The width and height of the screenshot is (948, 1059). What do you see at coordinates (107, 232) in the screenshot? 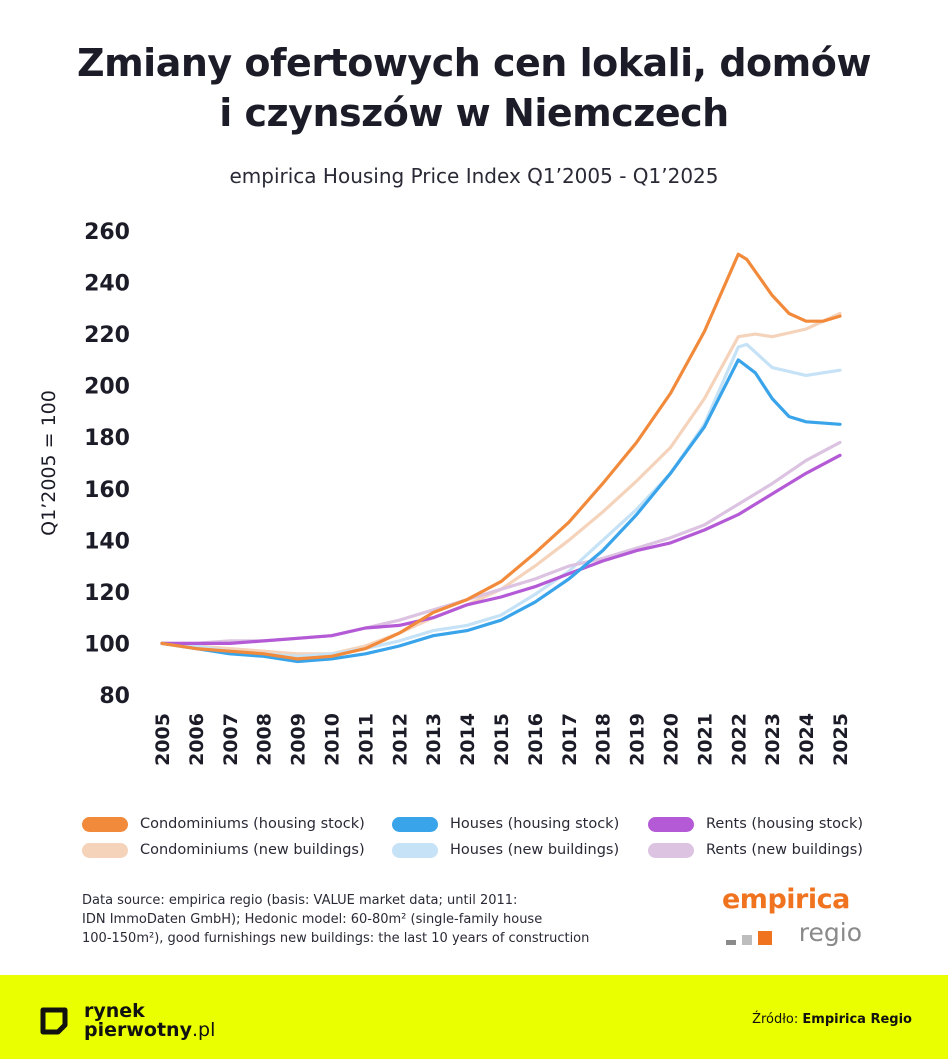
I see `y-tick-label: 260` at bounding box center [107, 232].